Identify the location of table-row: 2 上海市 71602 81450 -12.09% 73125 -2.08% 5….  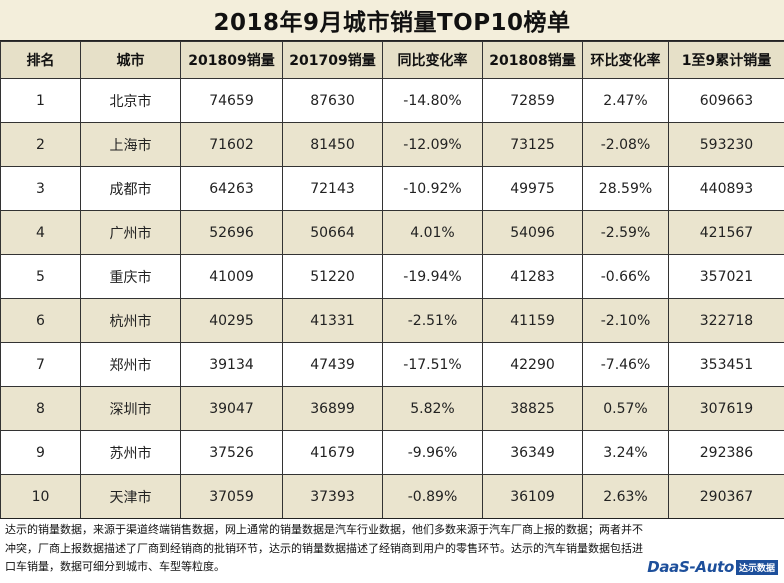
(392, 144).